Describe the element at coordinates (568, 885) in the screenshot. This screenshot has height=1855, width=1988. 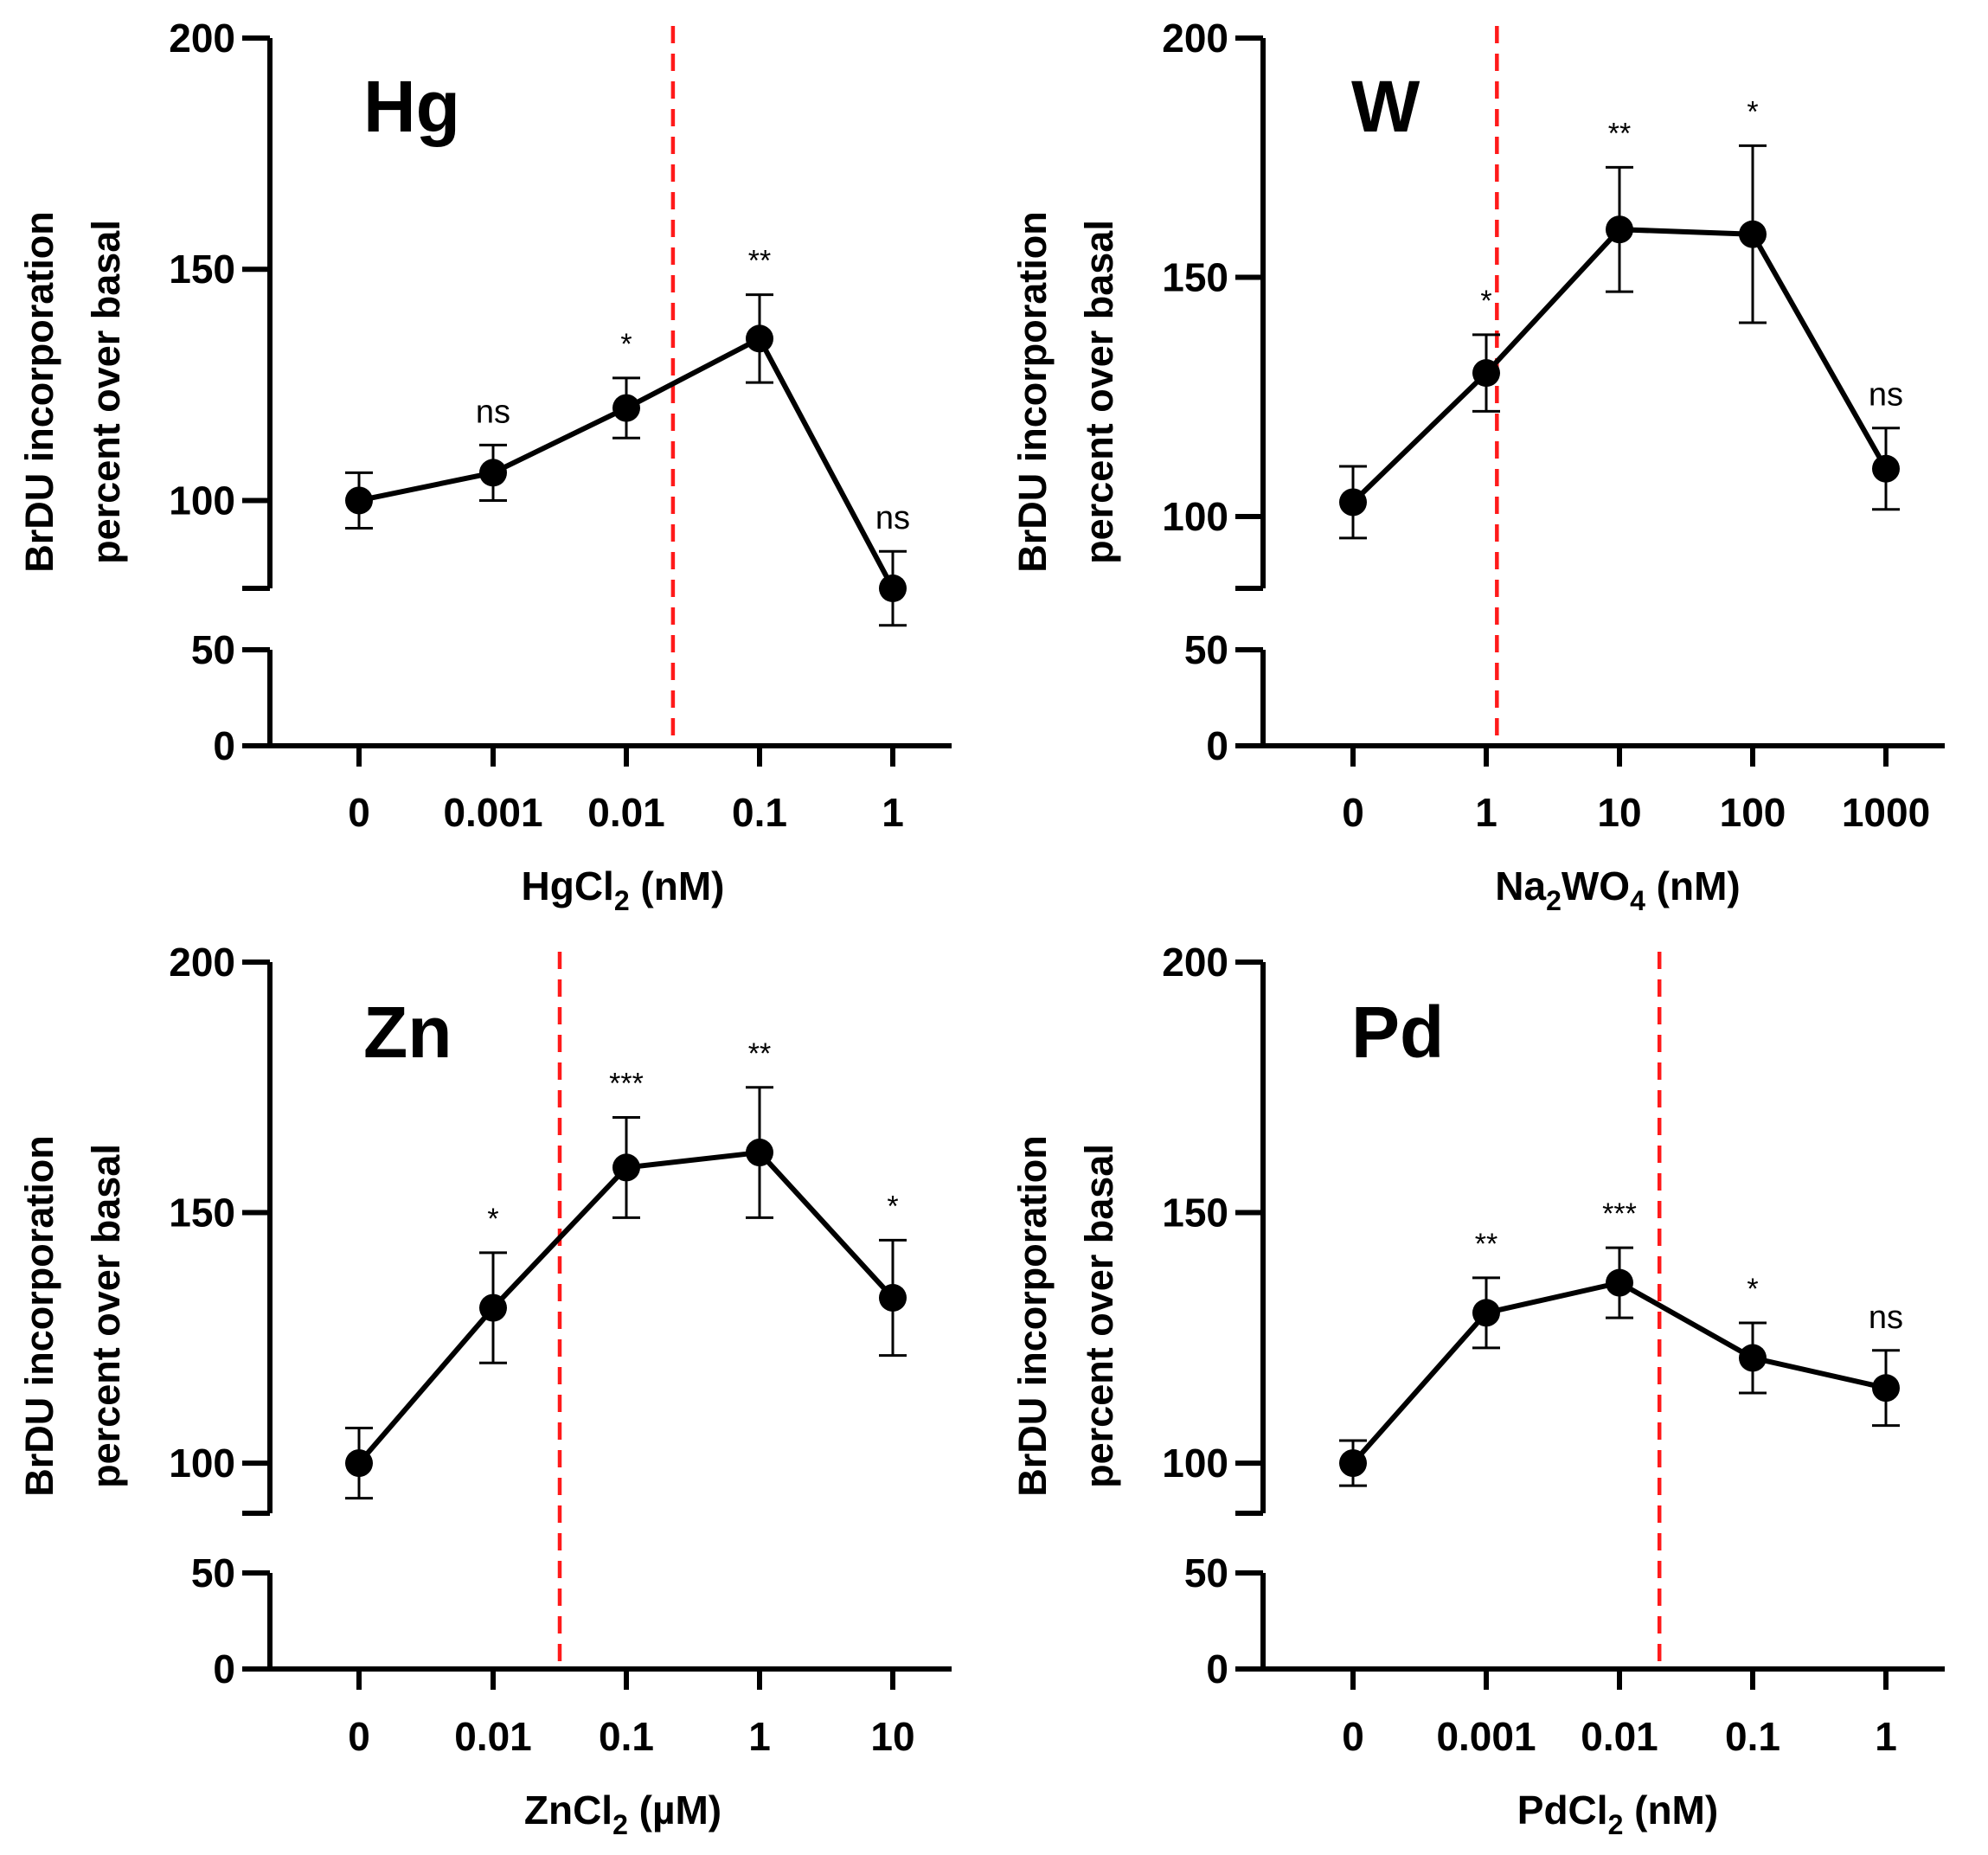
I see `x-axis-label-main: HgCl` at that location.